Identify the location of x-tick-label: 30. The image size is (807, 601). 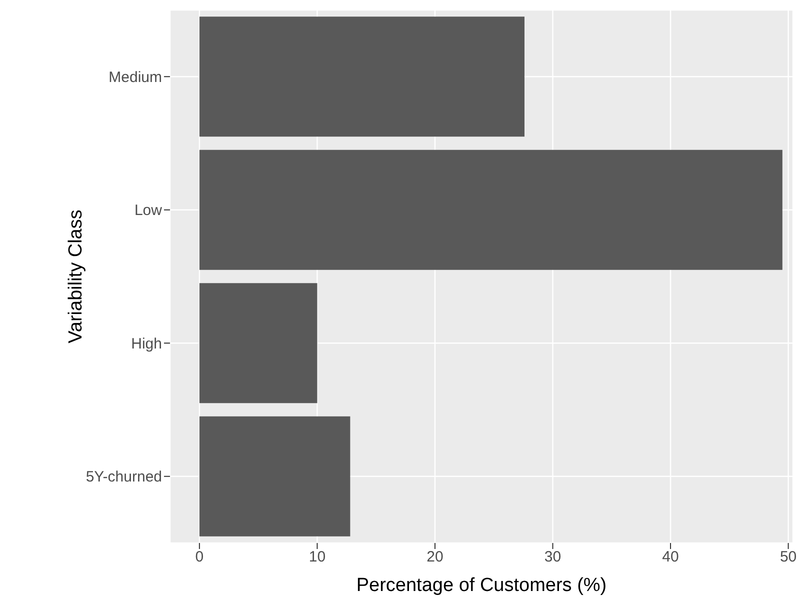
(553, 557).